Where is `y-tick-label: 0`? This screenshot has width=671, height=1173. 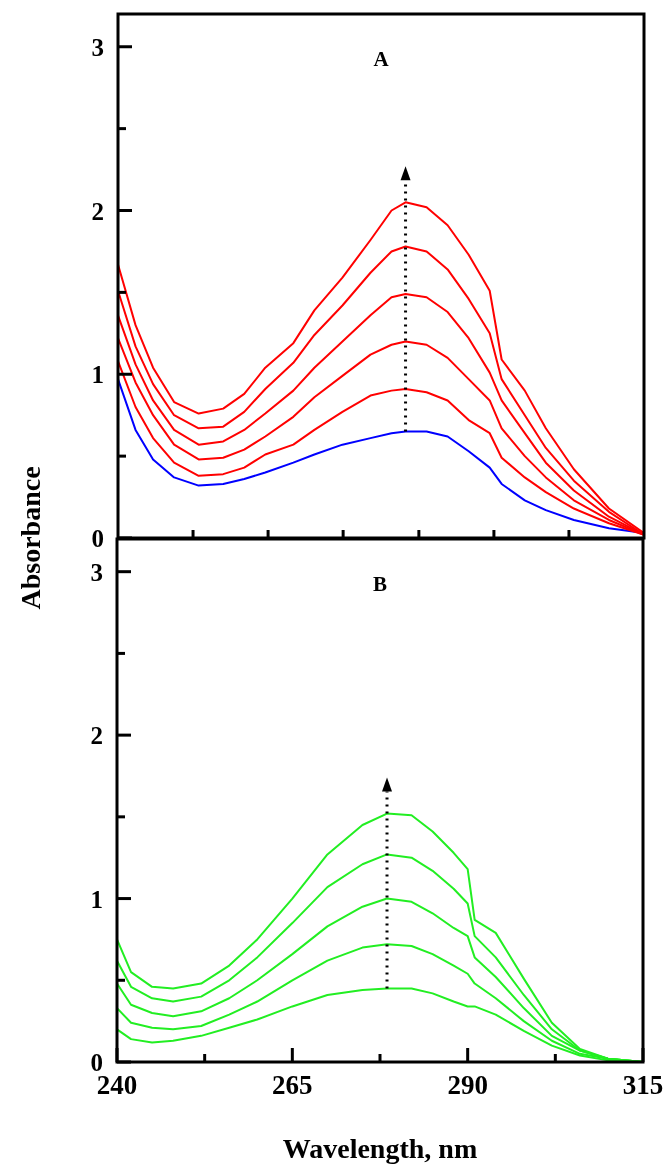
y-tick-label: 0 is located at coordinates (97, 538).